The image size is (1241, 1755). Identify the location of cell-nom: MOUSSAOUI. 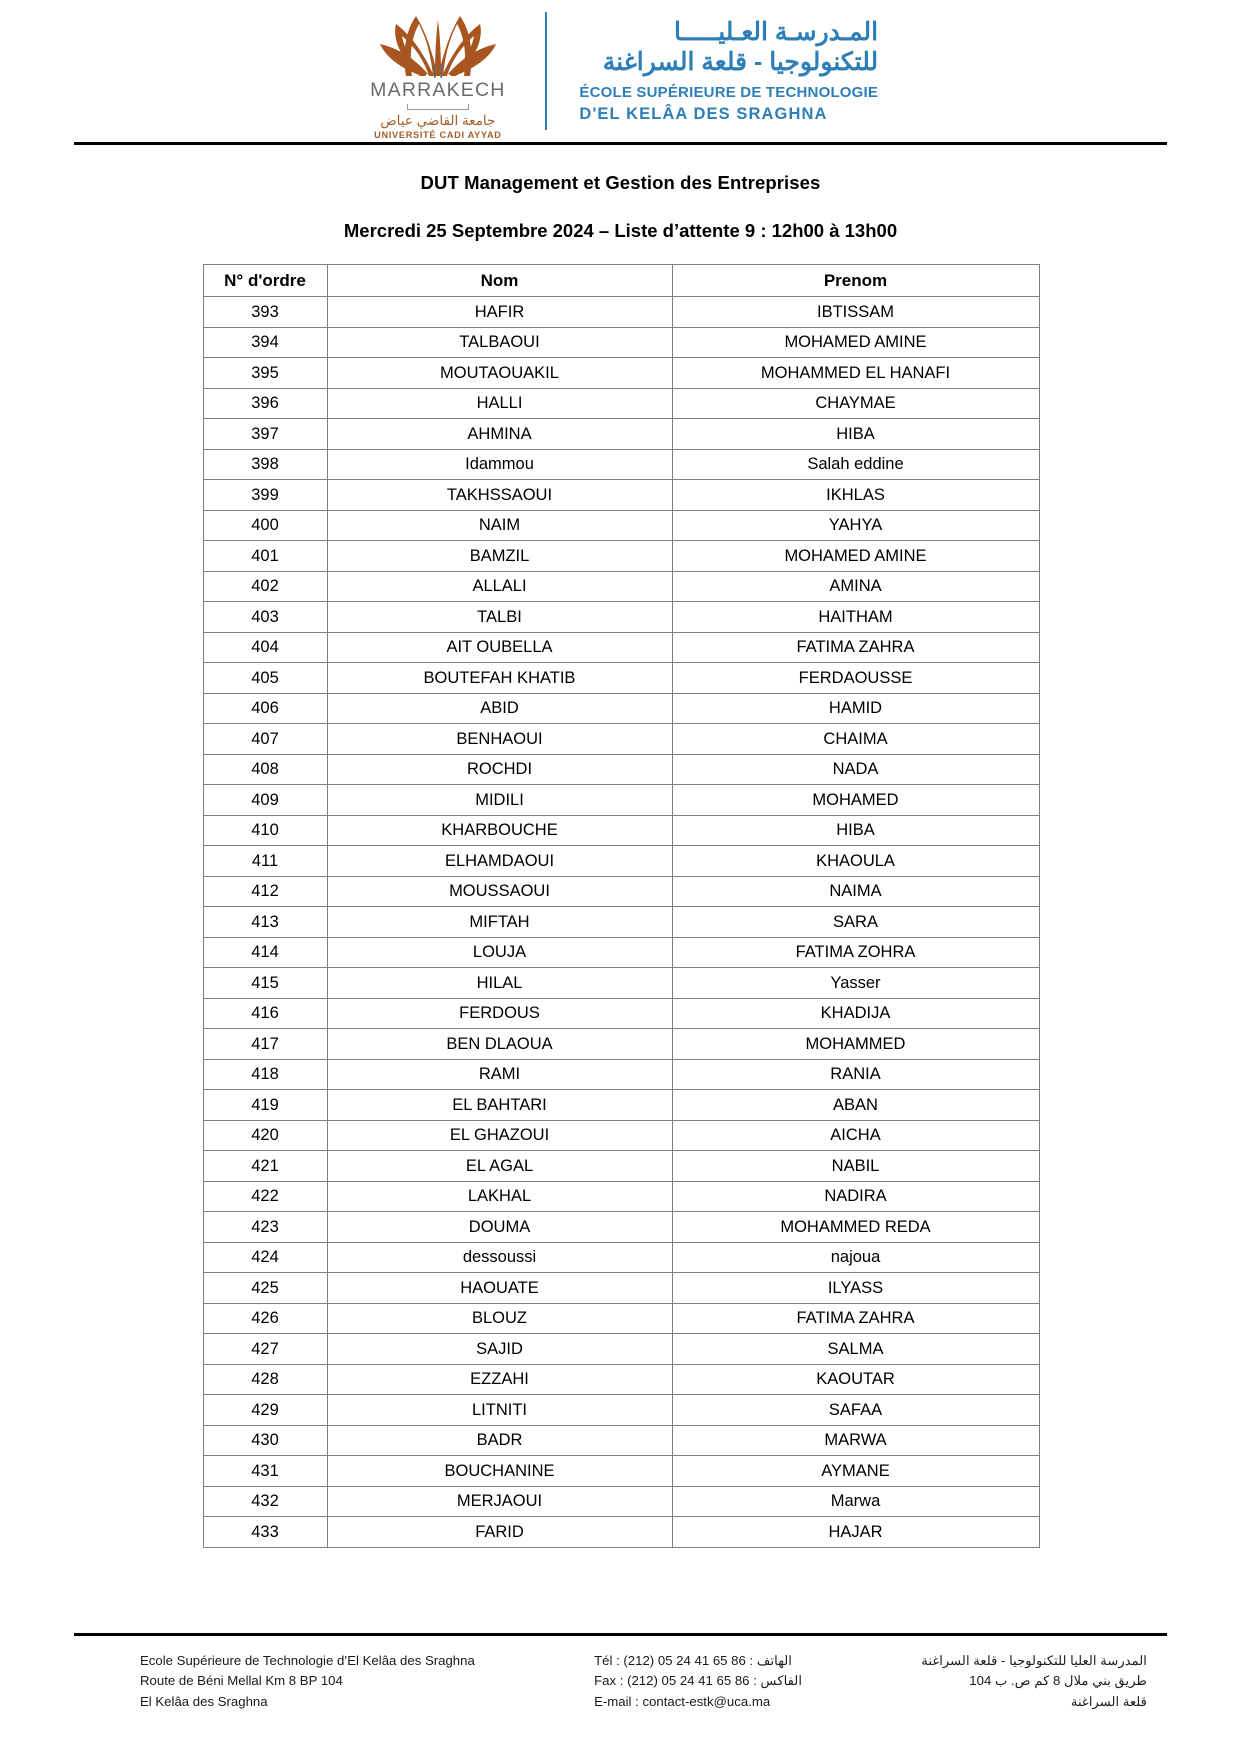
(499, 891).